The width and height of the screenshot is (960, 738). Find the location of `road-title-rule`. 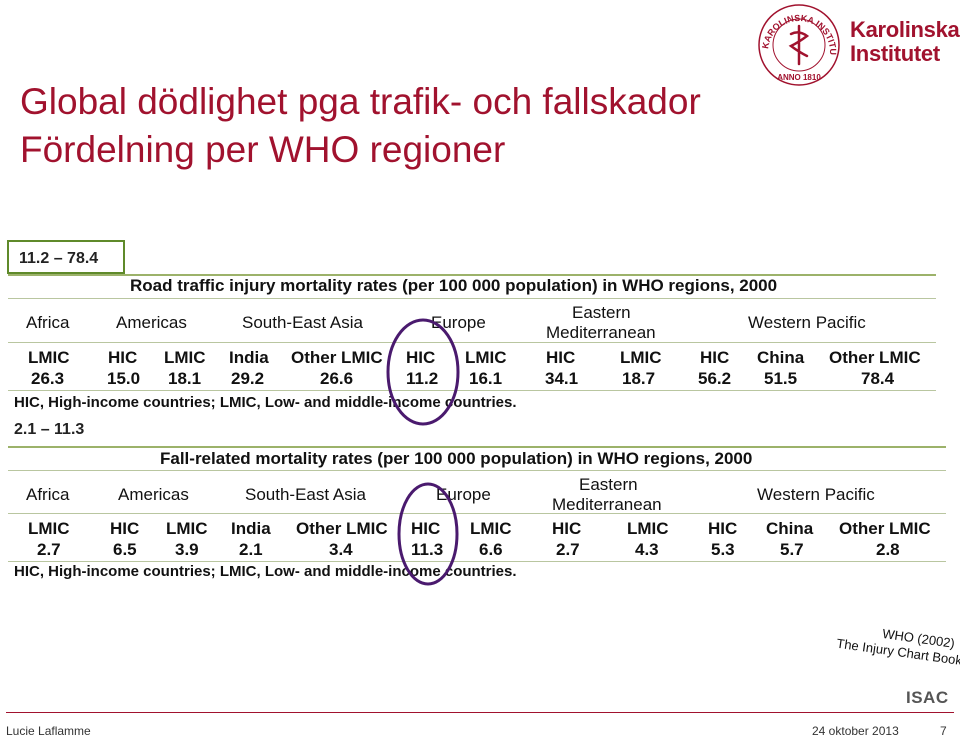

road-title-rule is located at coordinates (472, 298).